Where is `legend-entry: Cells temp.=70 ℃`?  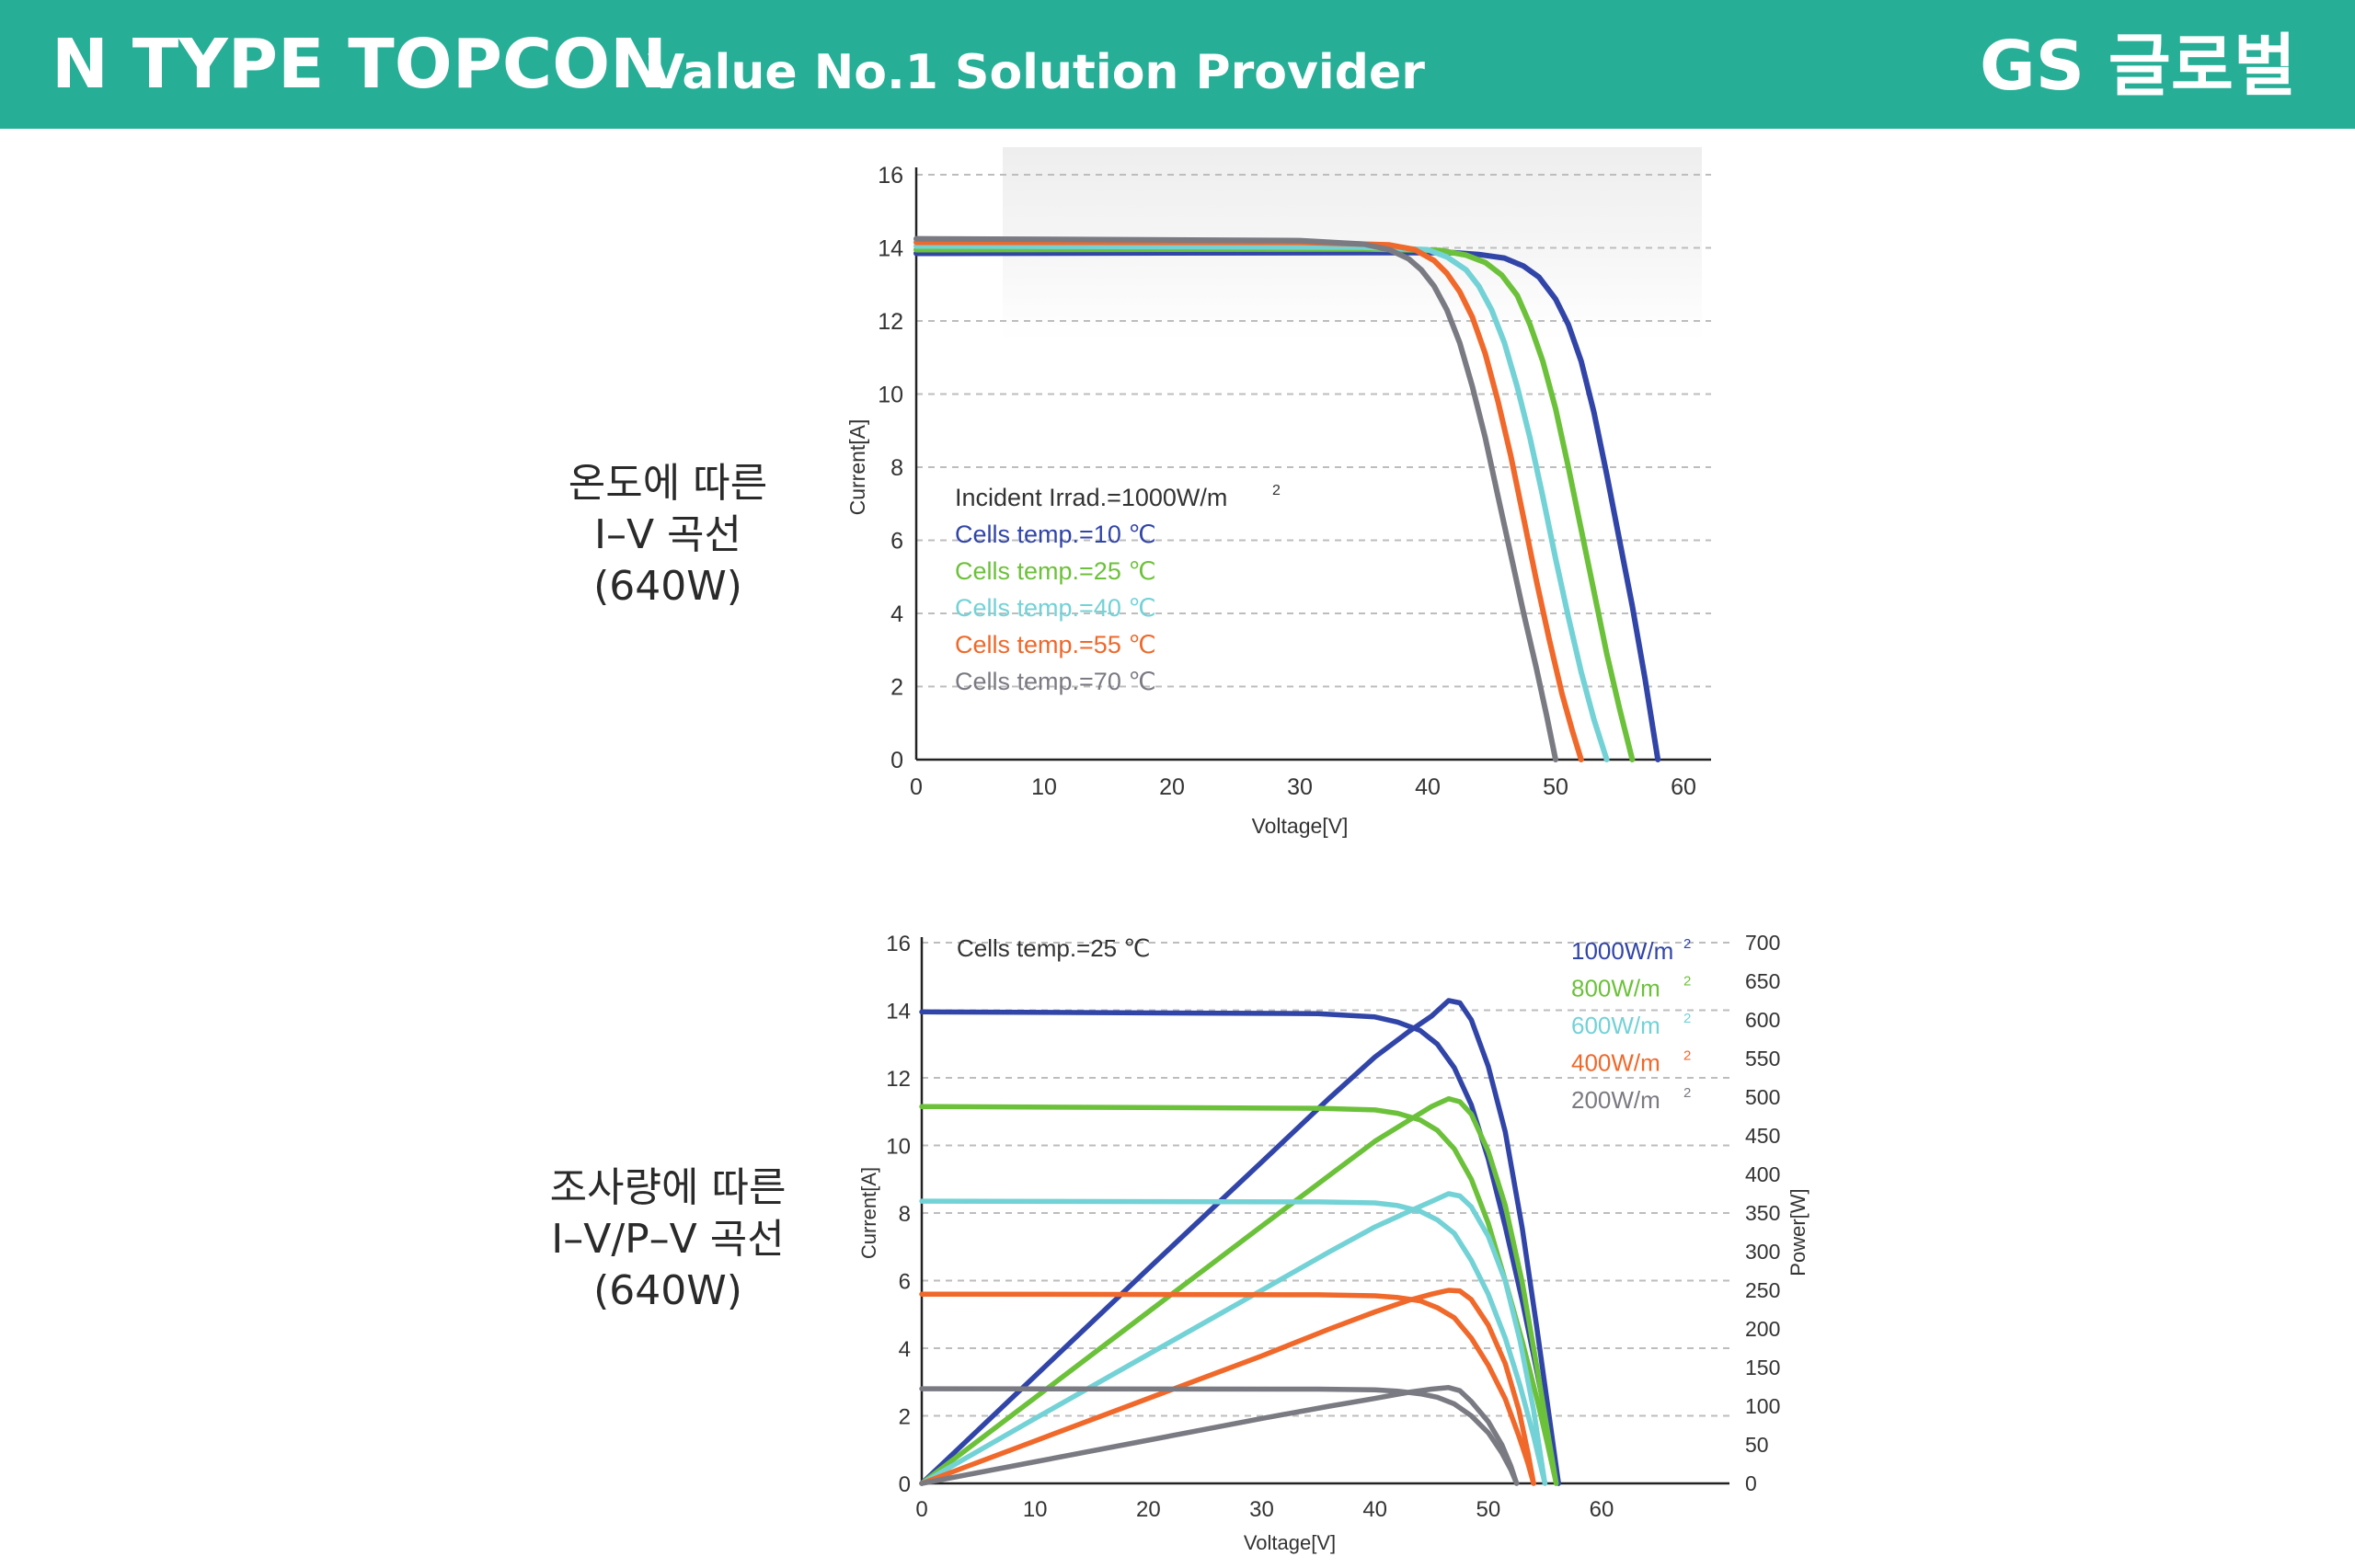
legend-entry: Cells temp.=70 ℃ is located at coordinates (1055, 681).